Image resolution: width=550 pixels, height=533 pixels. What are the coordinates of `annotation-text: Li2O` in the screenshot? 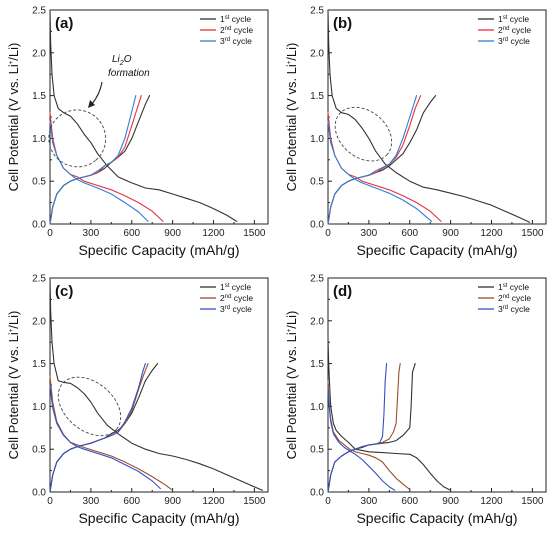 It's located at (122, 60).